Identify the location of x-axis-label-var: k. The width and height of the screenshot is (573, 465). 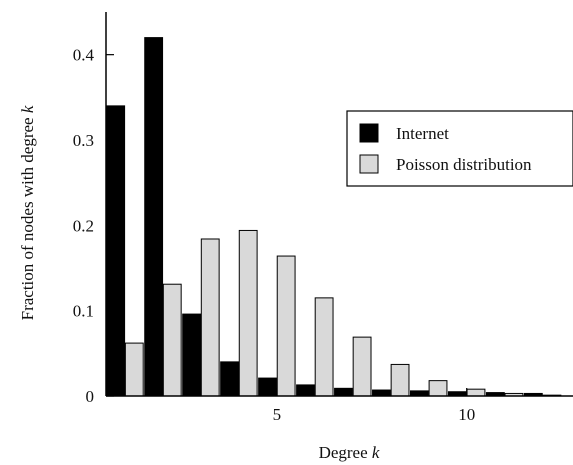
(376, 452).